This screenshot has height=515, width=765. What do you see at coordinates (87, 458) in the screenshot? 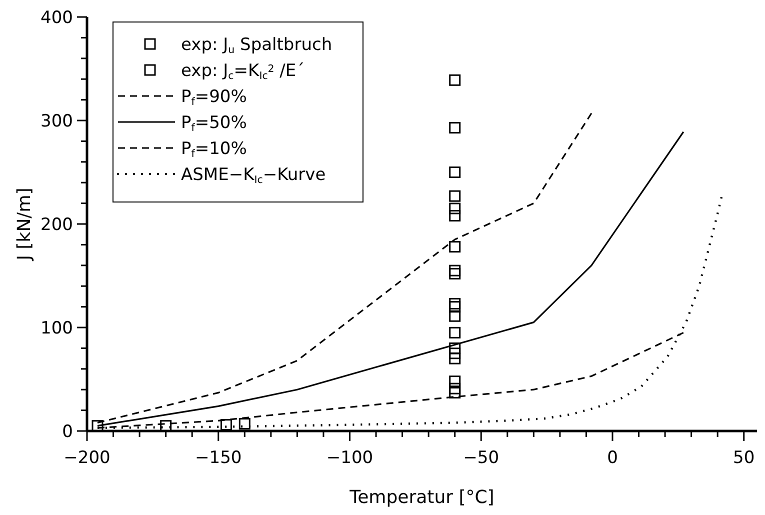
I see `x-tick-label: −200` at bounding box center [87, 458].